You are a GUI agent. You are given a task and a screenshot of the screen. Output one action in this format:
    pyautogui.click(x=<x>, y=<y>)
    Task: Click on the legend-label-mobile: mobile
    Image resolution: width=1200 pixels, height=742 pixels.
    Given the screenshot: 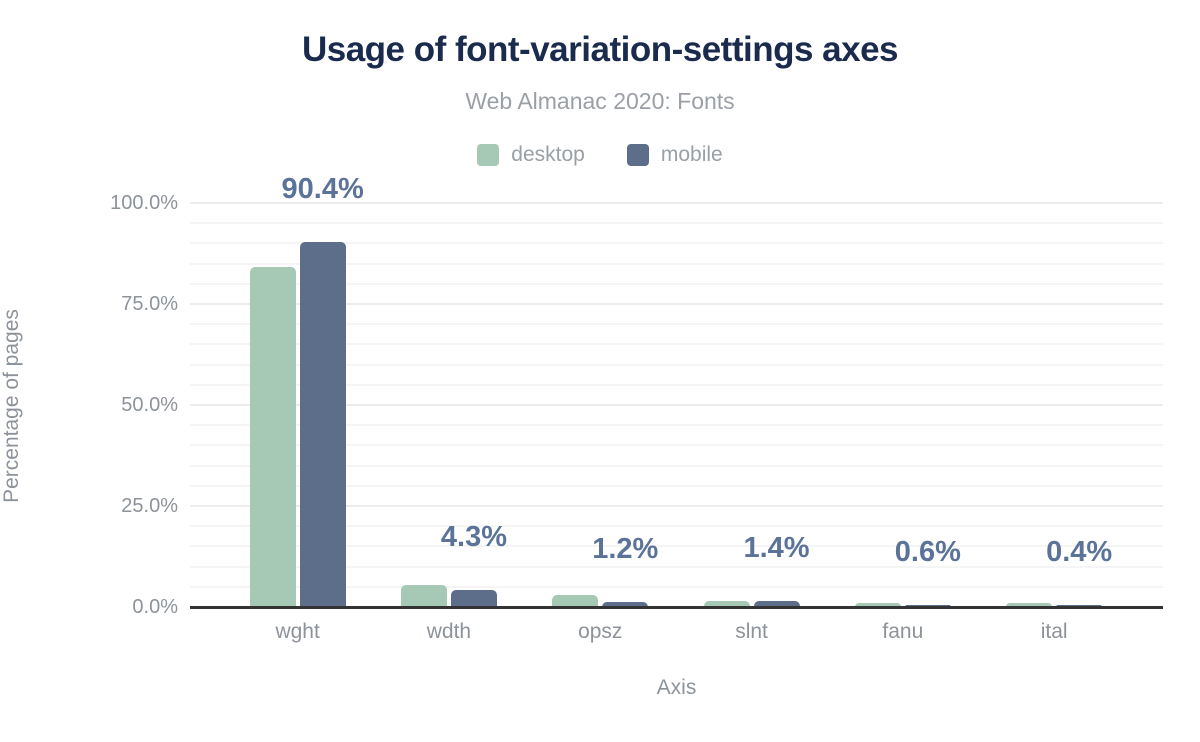 What is the action you would take?
    pyautogui.click(x=691, y=154)
    